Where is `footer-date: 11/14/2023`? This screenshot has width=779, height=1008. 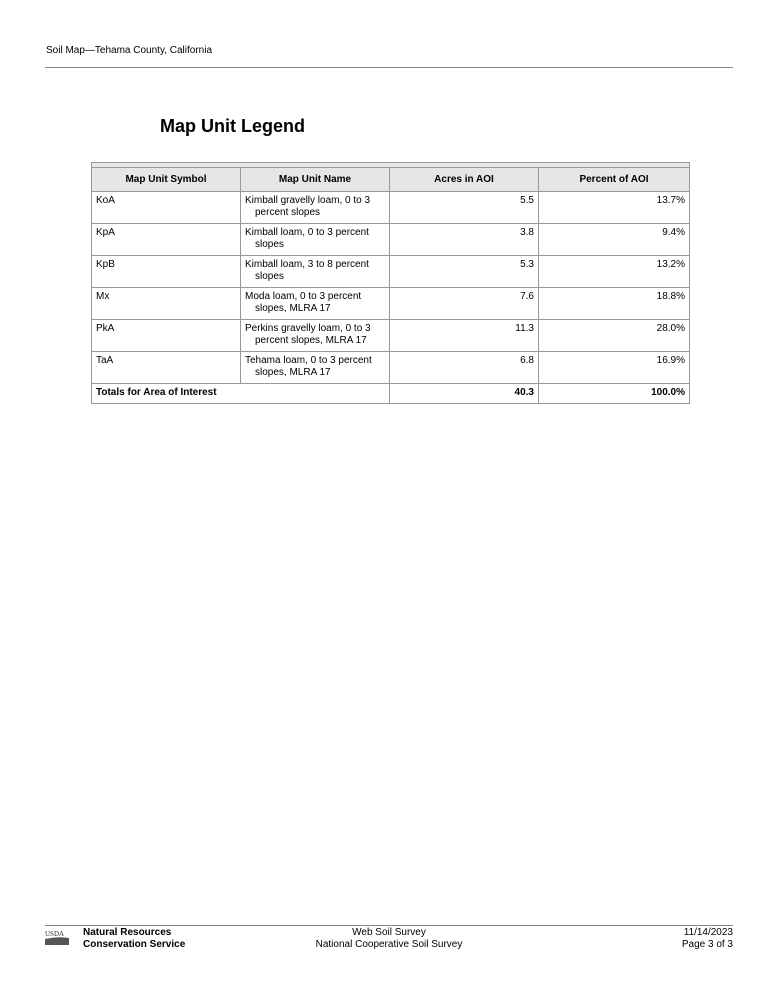
footer-date: 11/14/2023 is located at coordinates (708, 932).